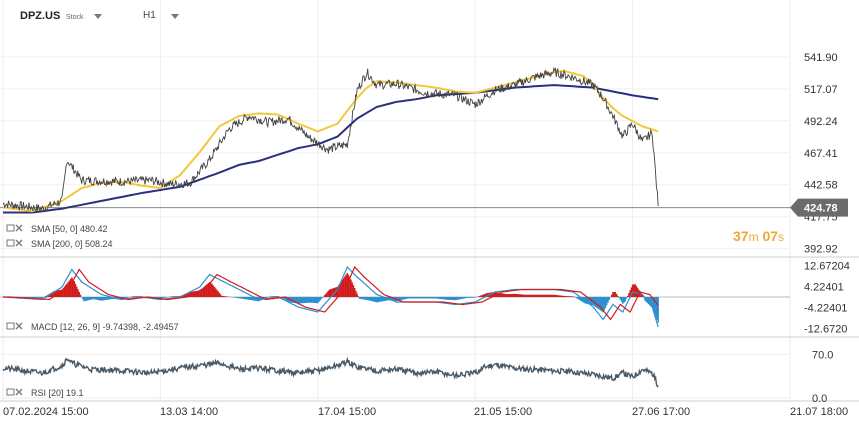 The width and height of the screenshot is (859, 427). Describe the element at coordinates (821, 58) in the screenshot. I see `price-axis-tick: 541.90` at that location.